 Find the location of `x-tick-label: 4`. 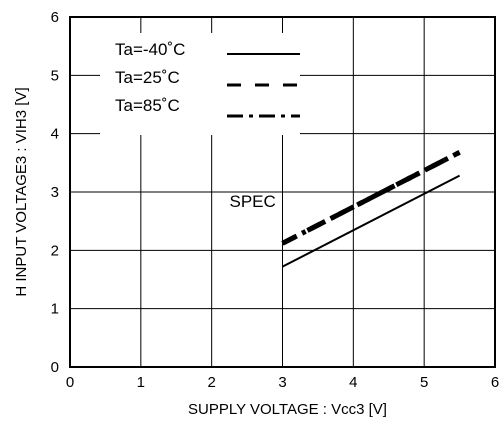

x-tick-label: 4 is located at coordinates (353, 382).